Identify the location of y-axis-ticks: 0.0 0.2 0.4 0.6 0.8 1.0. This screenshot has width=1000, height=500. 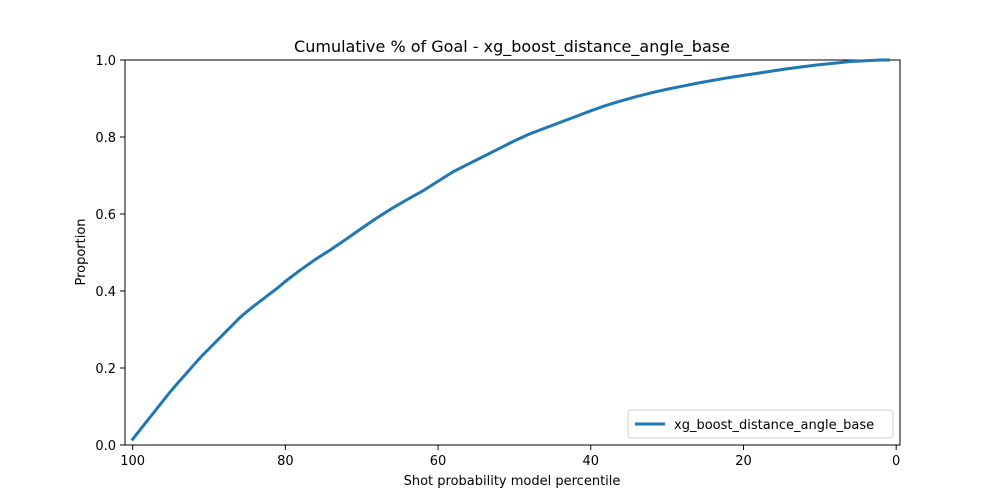
(110, 254).